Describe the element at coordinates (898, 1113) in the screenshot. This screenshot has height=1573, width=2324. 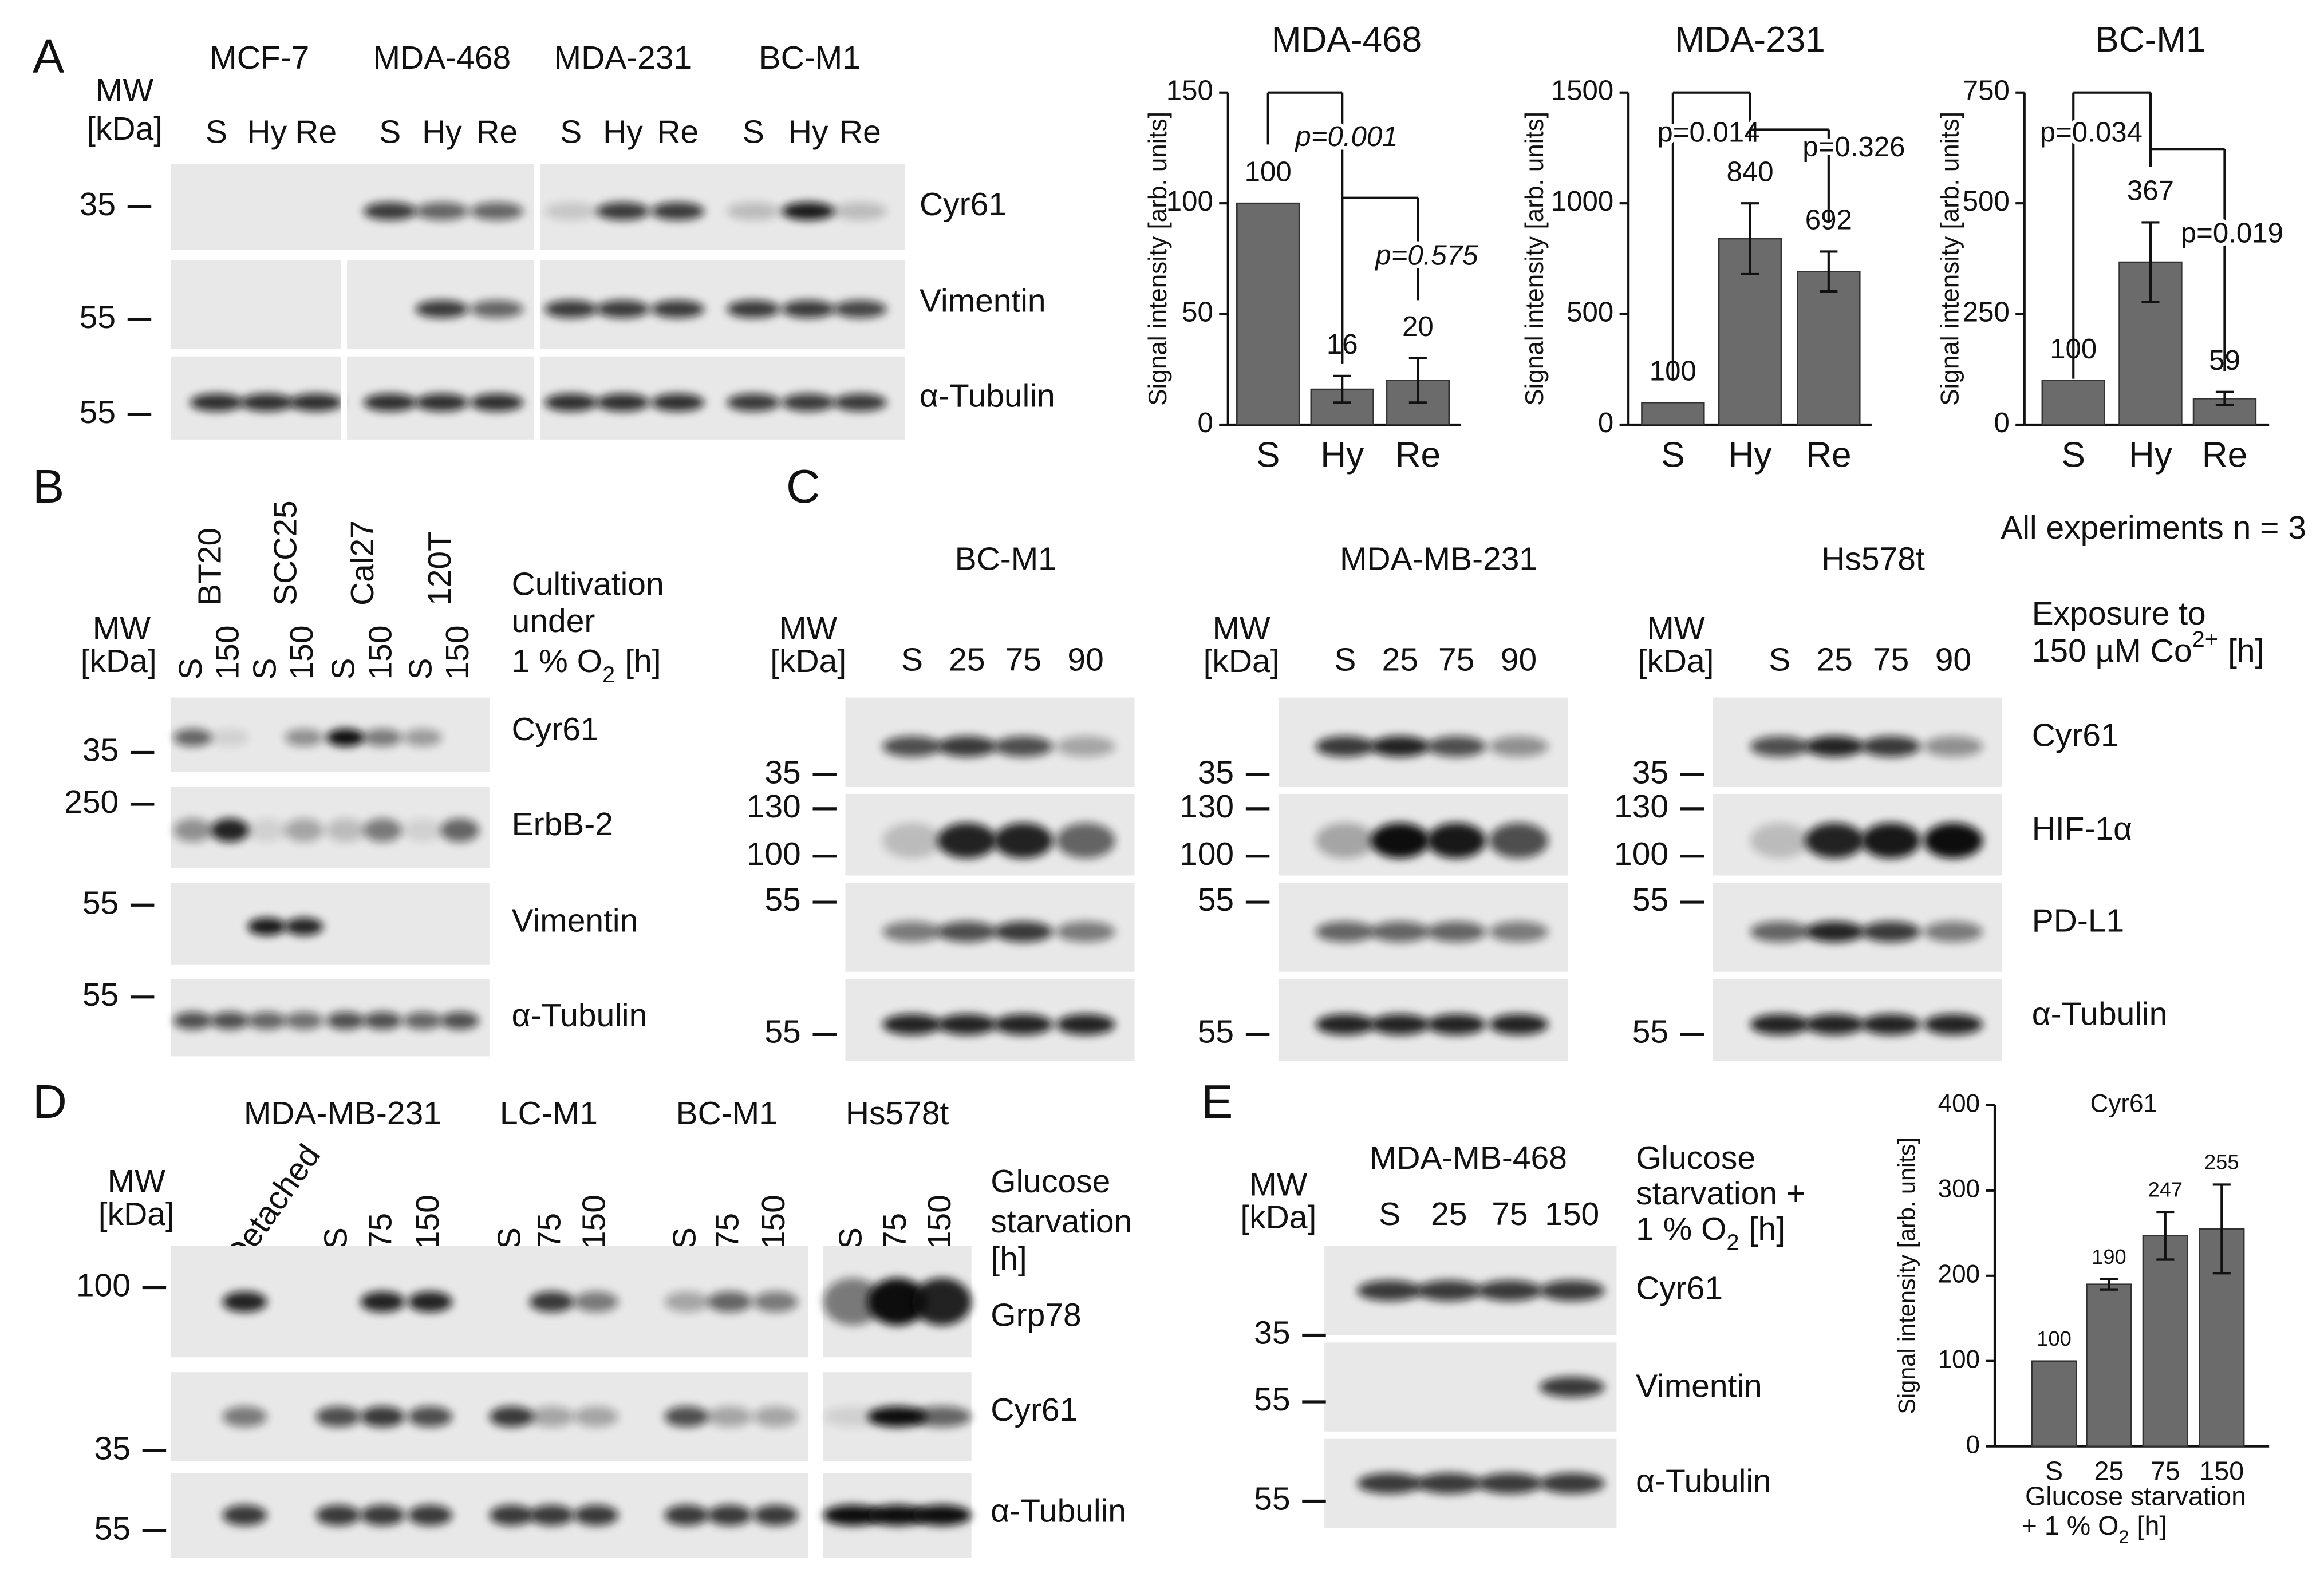
I see `cell-line: Hs578t` at that location.